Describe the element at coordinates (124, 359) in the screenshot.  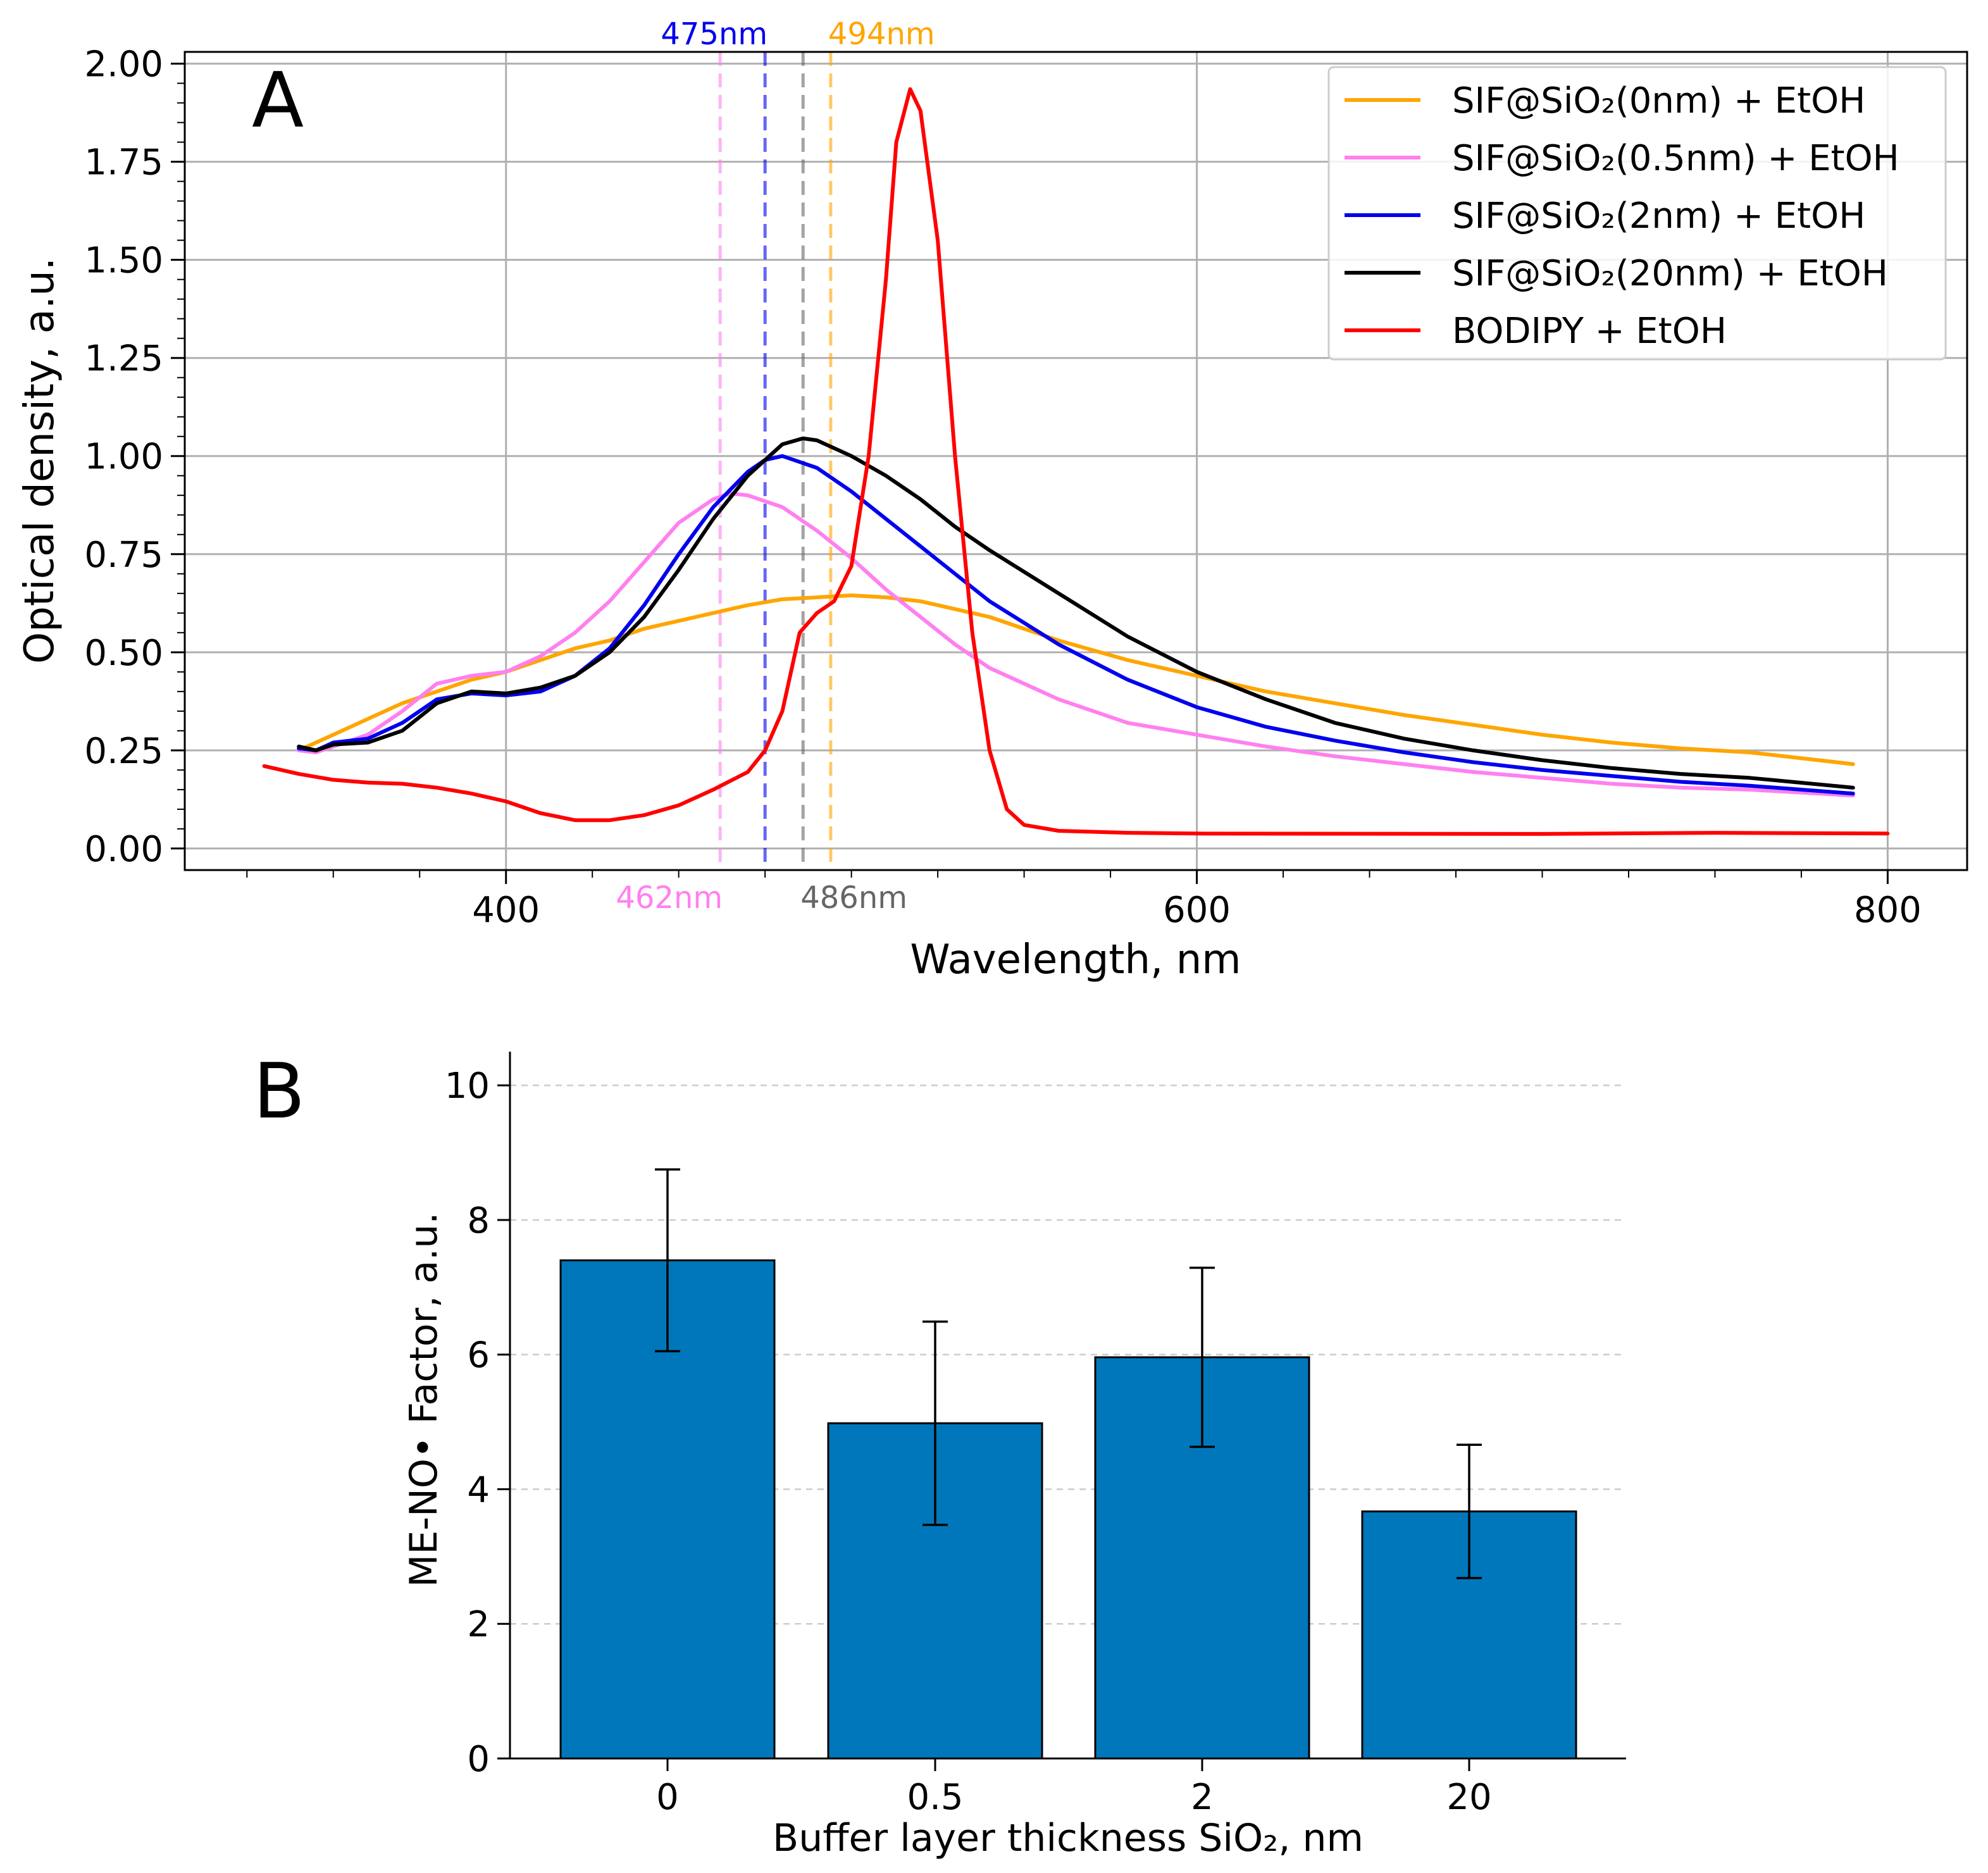
I see `y-tick-label: 1.25` at that location.